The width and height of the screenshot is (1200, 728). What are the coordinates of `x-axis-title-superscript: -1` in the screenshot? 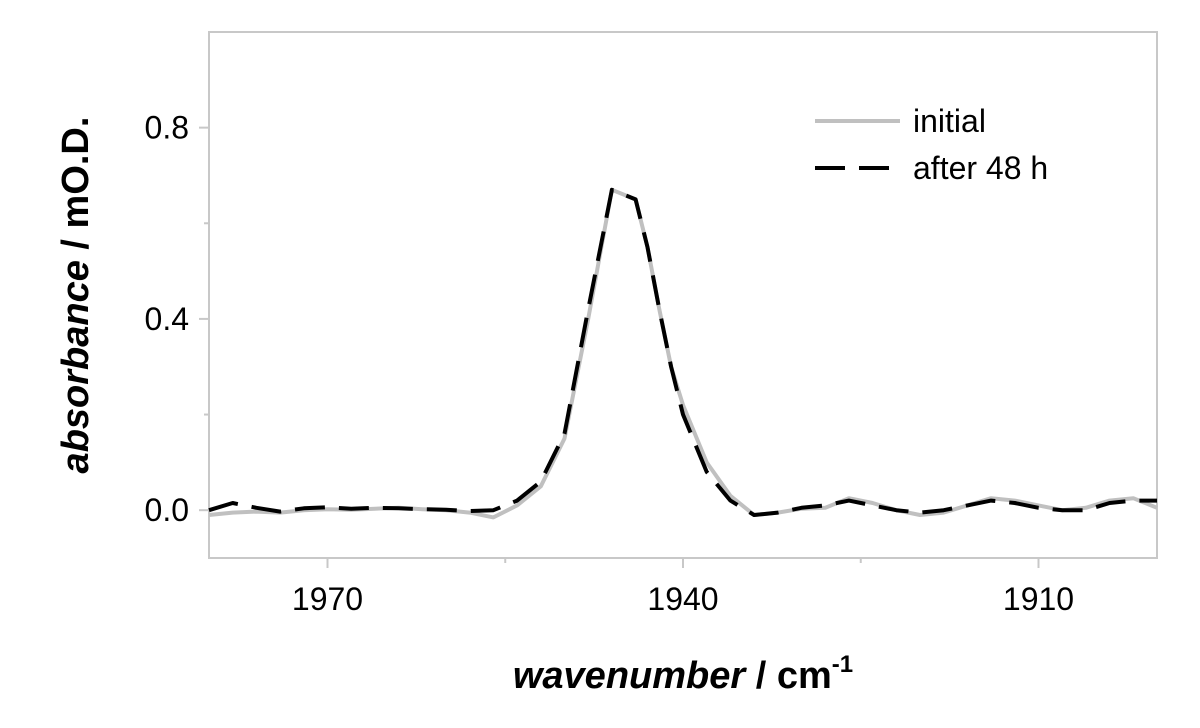 It's located at (842, 664).